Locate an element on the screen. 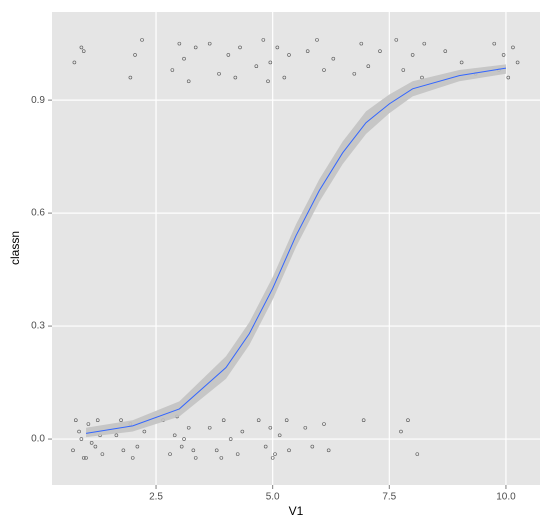 The image size is (559, 527). x-tick-label: 2.5 is located at coordinates (156, 497).